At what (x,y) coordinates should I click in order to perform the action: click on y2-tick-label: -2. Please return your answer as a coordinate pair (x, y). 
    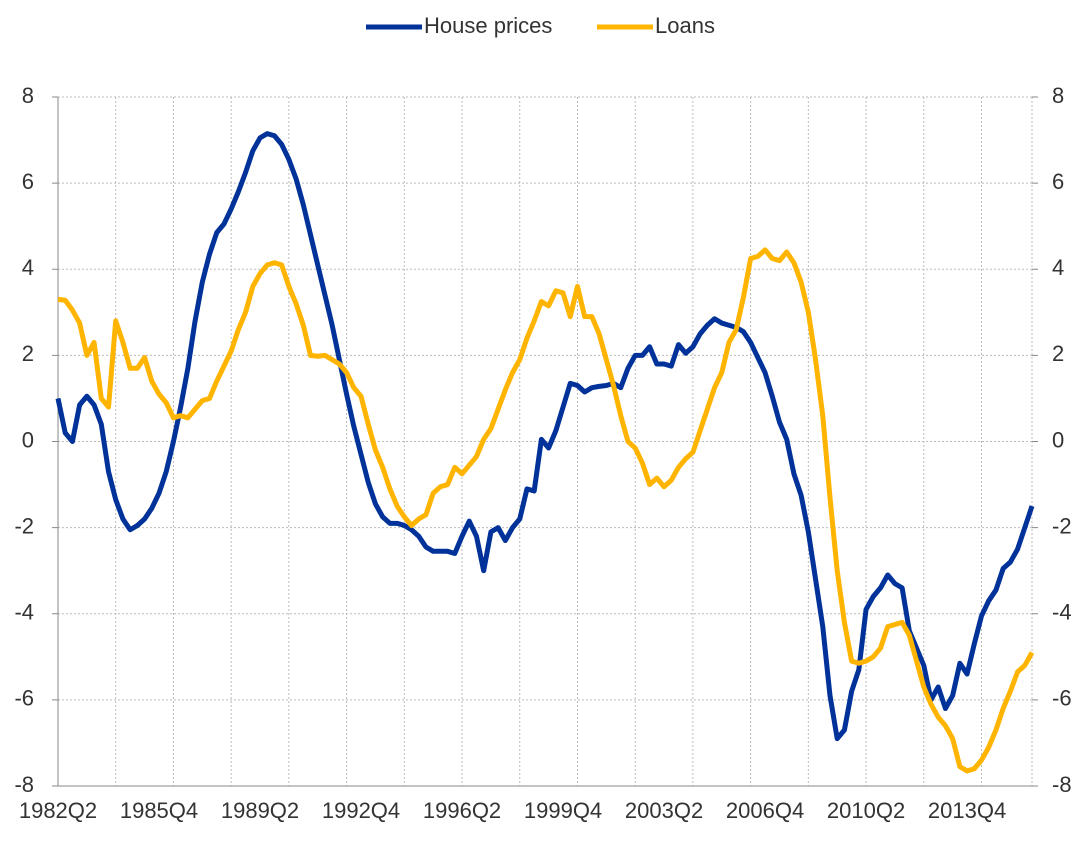
    Looking at the image, I should click on (1062, 525).